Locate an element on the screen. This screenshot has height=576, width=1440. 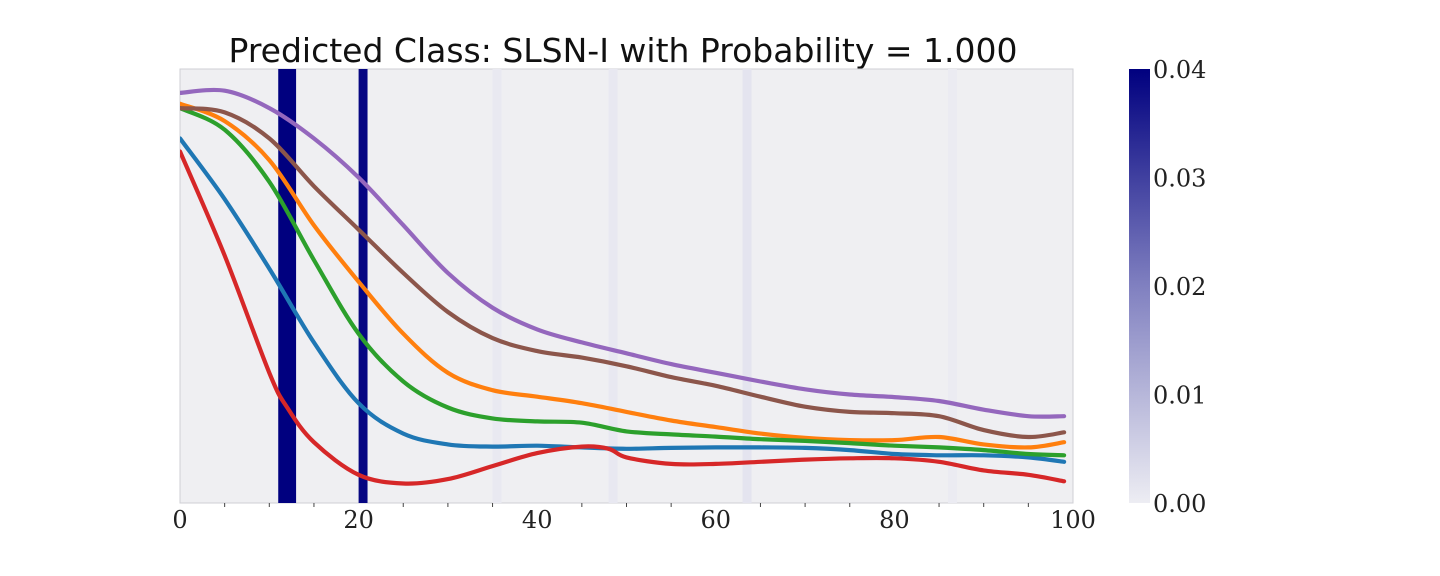
colorbar-axis: 0.00 0.01 0.02 0.03 0.04 is located at coordinates (1179, 287).